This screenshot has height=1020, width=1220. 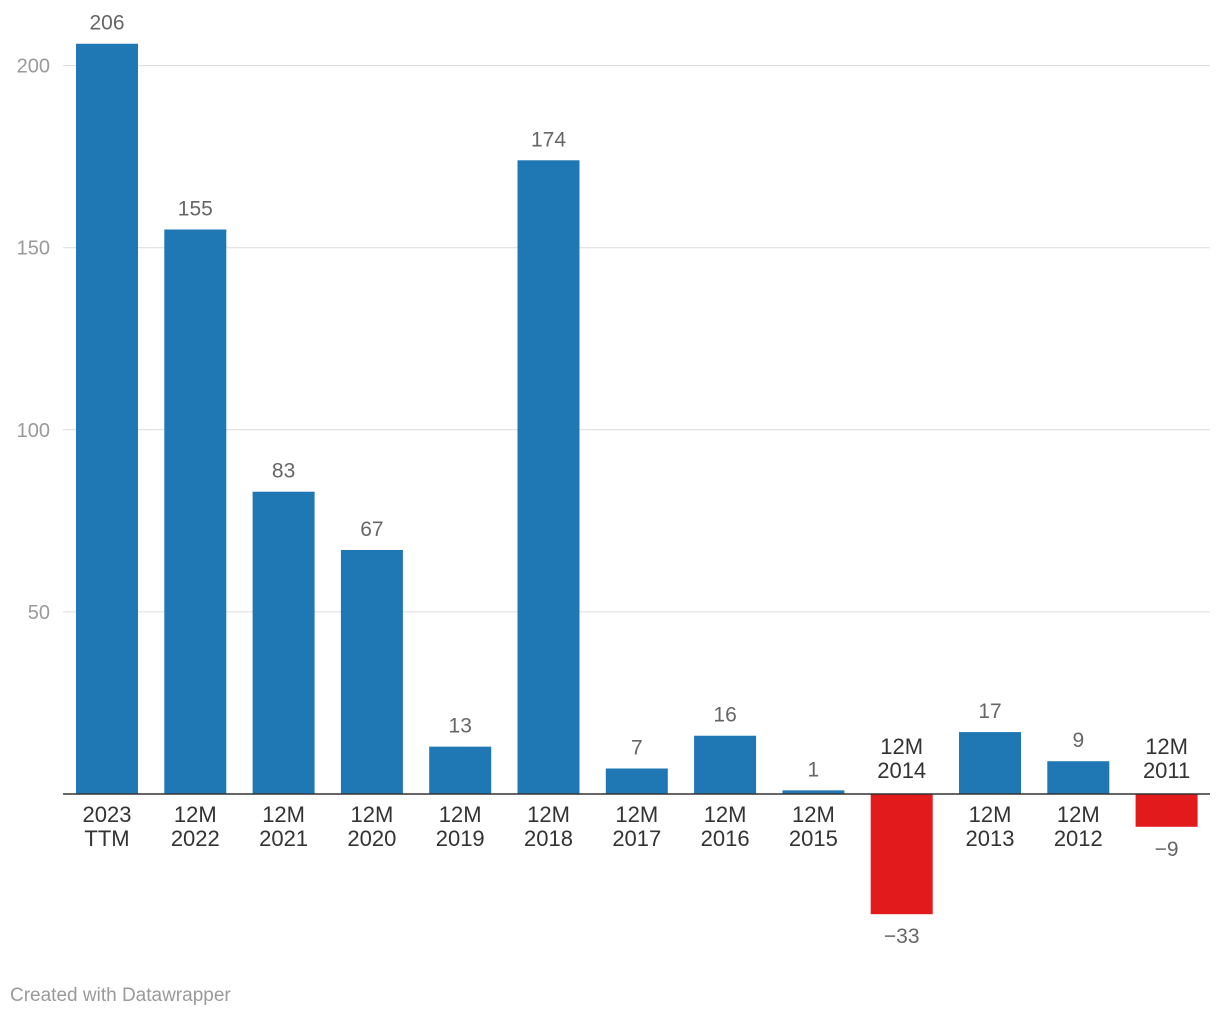 What do you see at coordinates (1166, 770) in the screenshot?
I see `x-tick-label: 2011` at bounding box center [1166, 770].